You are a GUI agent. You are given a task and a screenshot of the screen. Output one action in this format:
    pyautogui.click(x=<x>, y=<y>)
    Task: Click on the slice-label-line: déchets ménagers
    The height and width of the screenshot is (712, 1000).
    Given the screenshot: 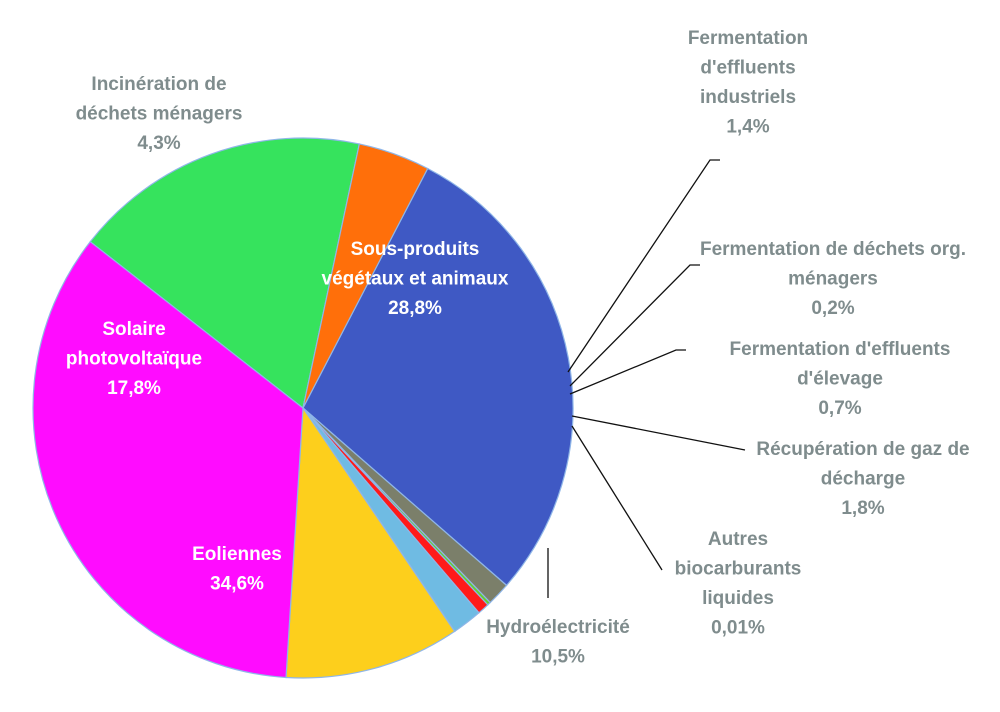 What is the action you would take?
    pyautogui.click(x=159, y=113)
    